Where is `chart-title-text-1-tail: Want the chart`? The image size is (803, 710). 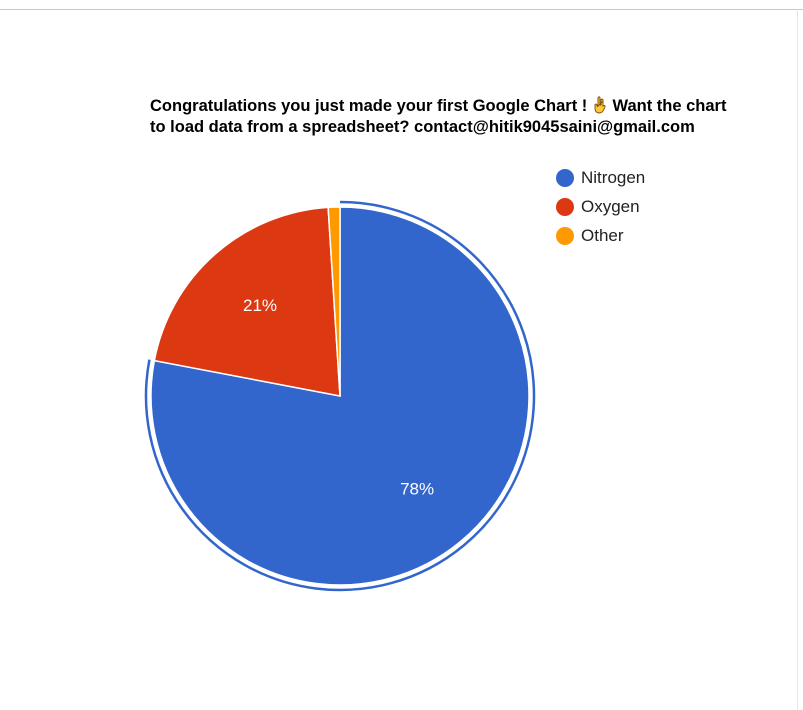
chart-title-text-1-tail: Want the chart is located at coordinates (669, 106).